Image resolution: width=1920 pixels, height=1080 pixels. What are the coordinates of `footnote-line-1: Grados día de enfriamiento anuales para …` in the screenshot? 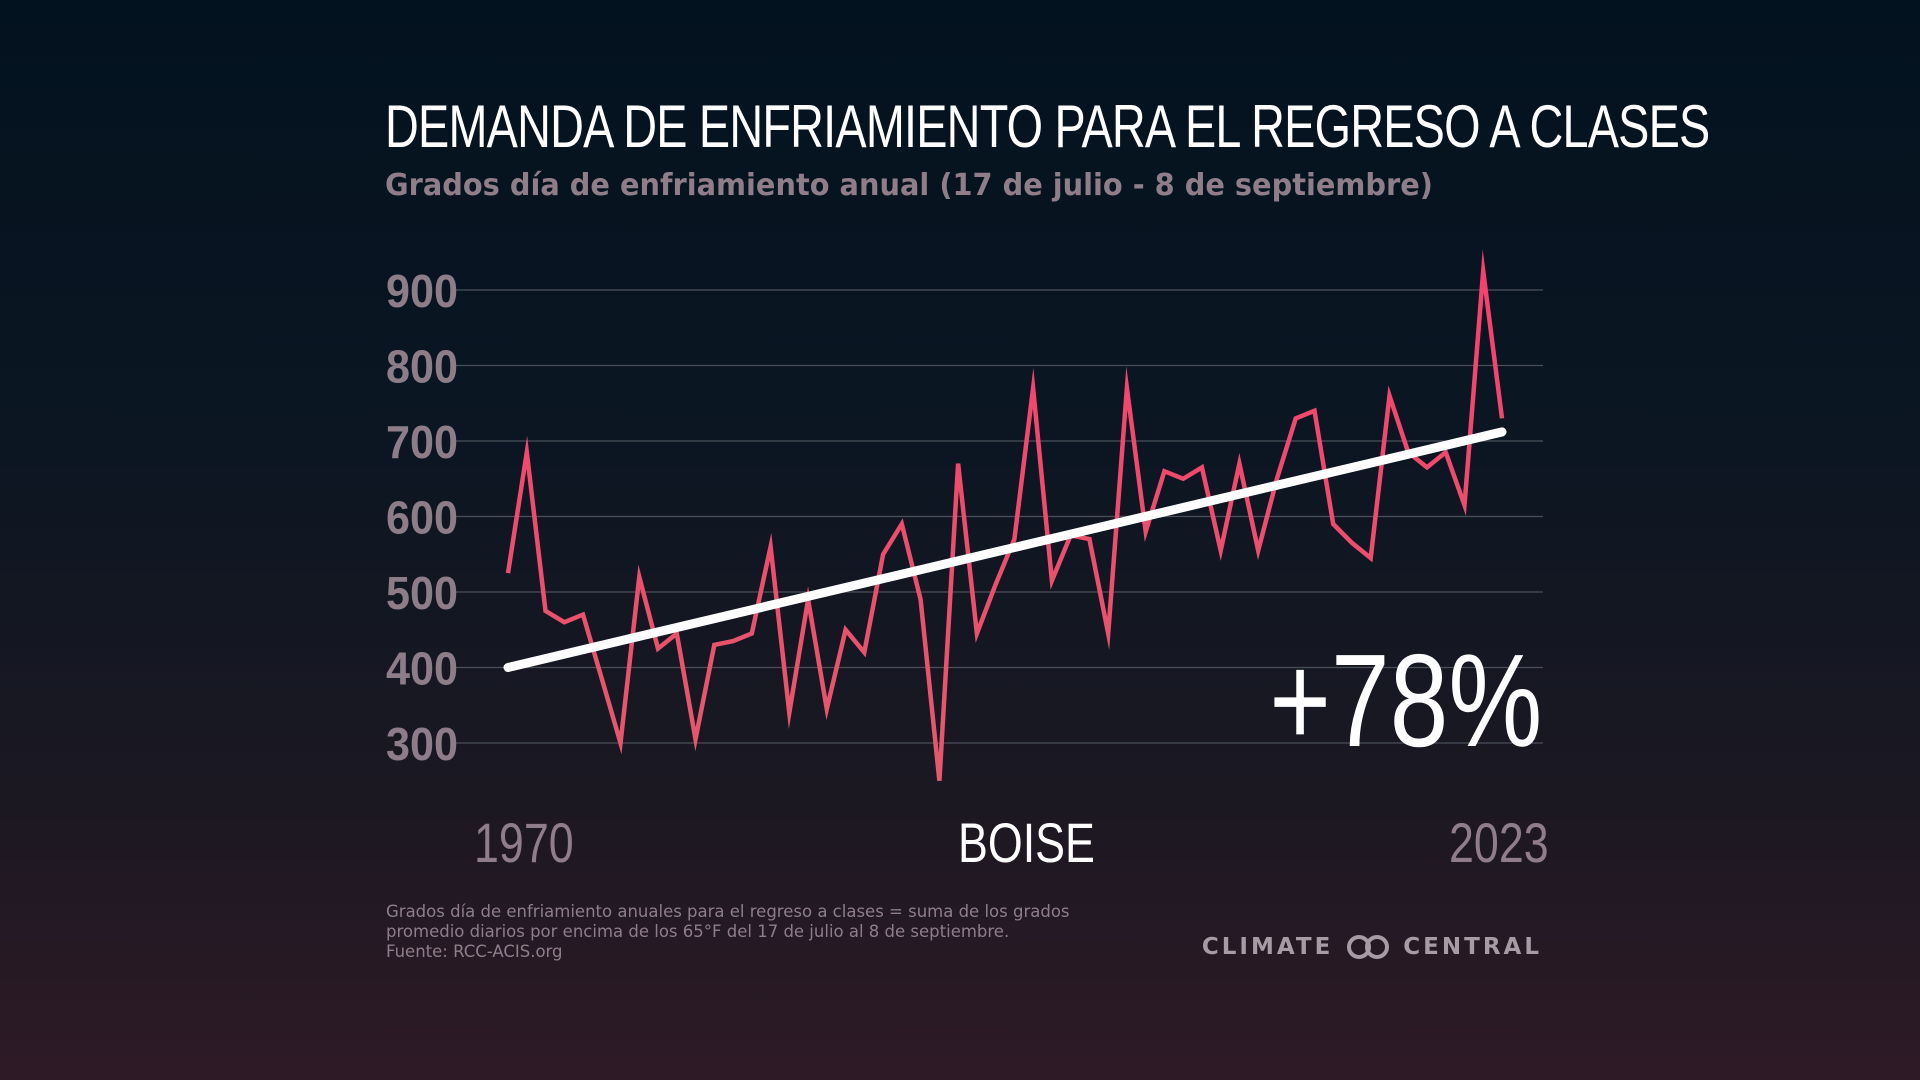 It's located at (728, 911).